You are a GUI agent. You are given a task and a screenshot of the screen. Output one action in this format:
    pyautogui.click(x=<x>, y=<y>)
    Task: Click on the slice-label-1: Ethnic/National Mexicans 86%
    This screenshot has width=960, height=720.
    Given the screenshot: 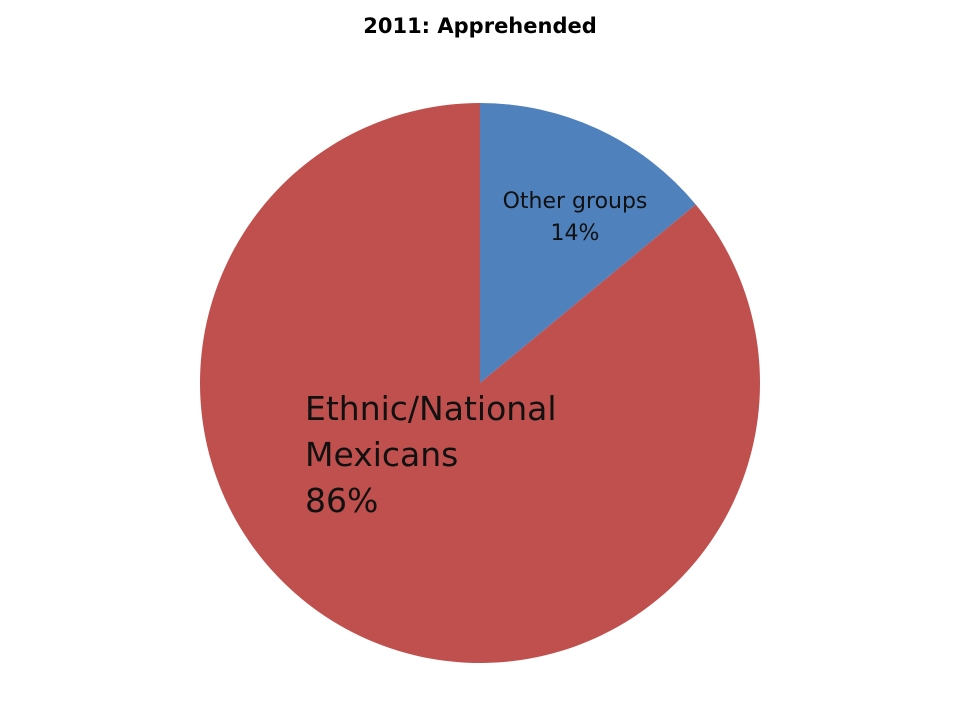 What is the action you would take?
    pyautogui.click(x=431, y=454)
    